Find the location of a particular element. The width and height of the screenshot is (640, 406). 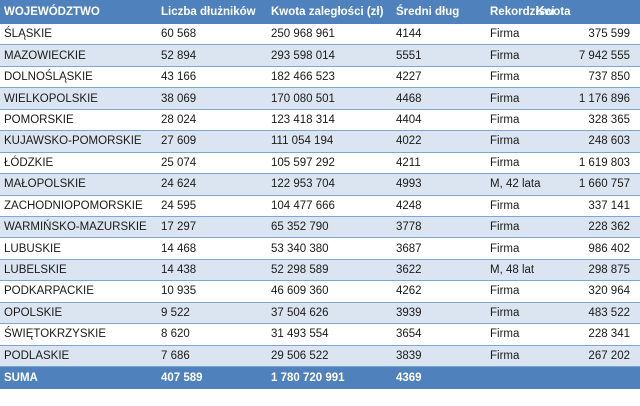

record-amount-cell: 1 660 757 is located at coordinates (604, 184).